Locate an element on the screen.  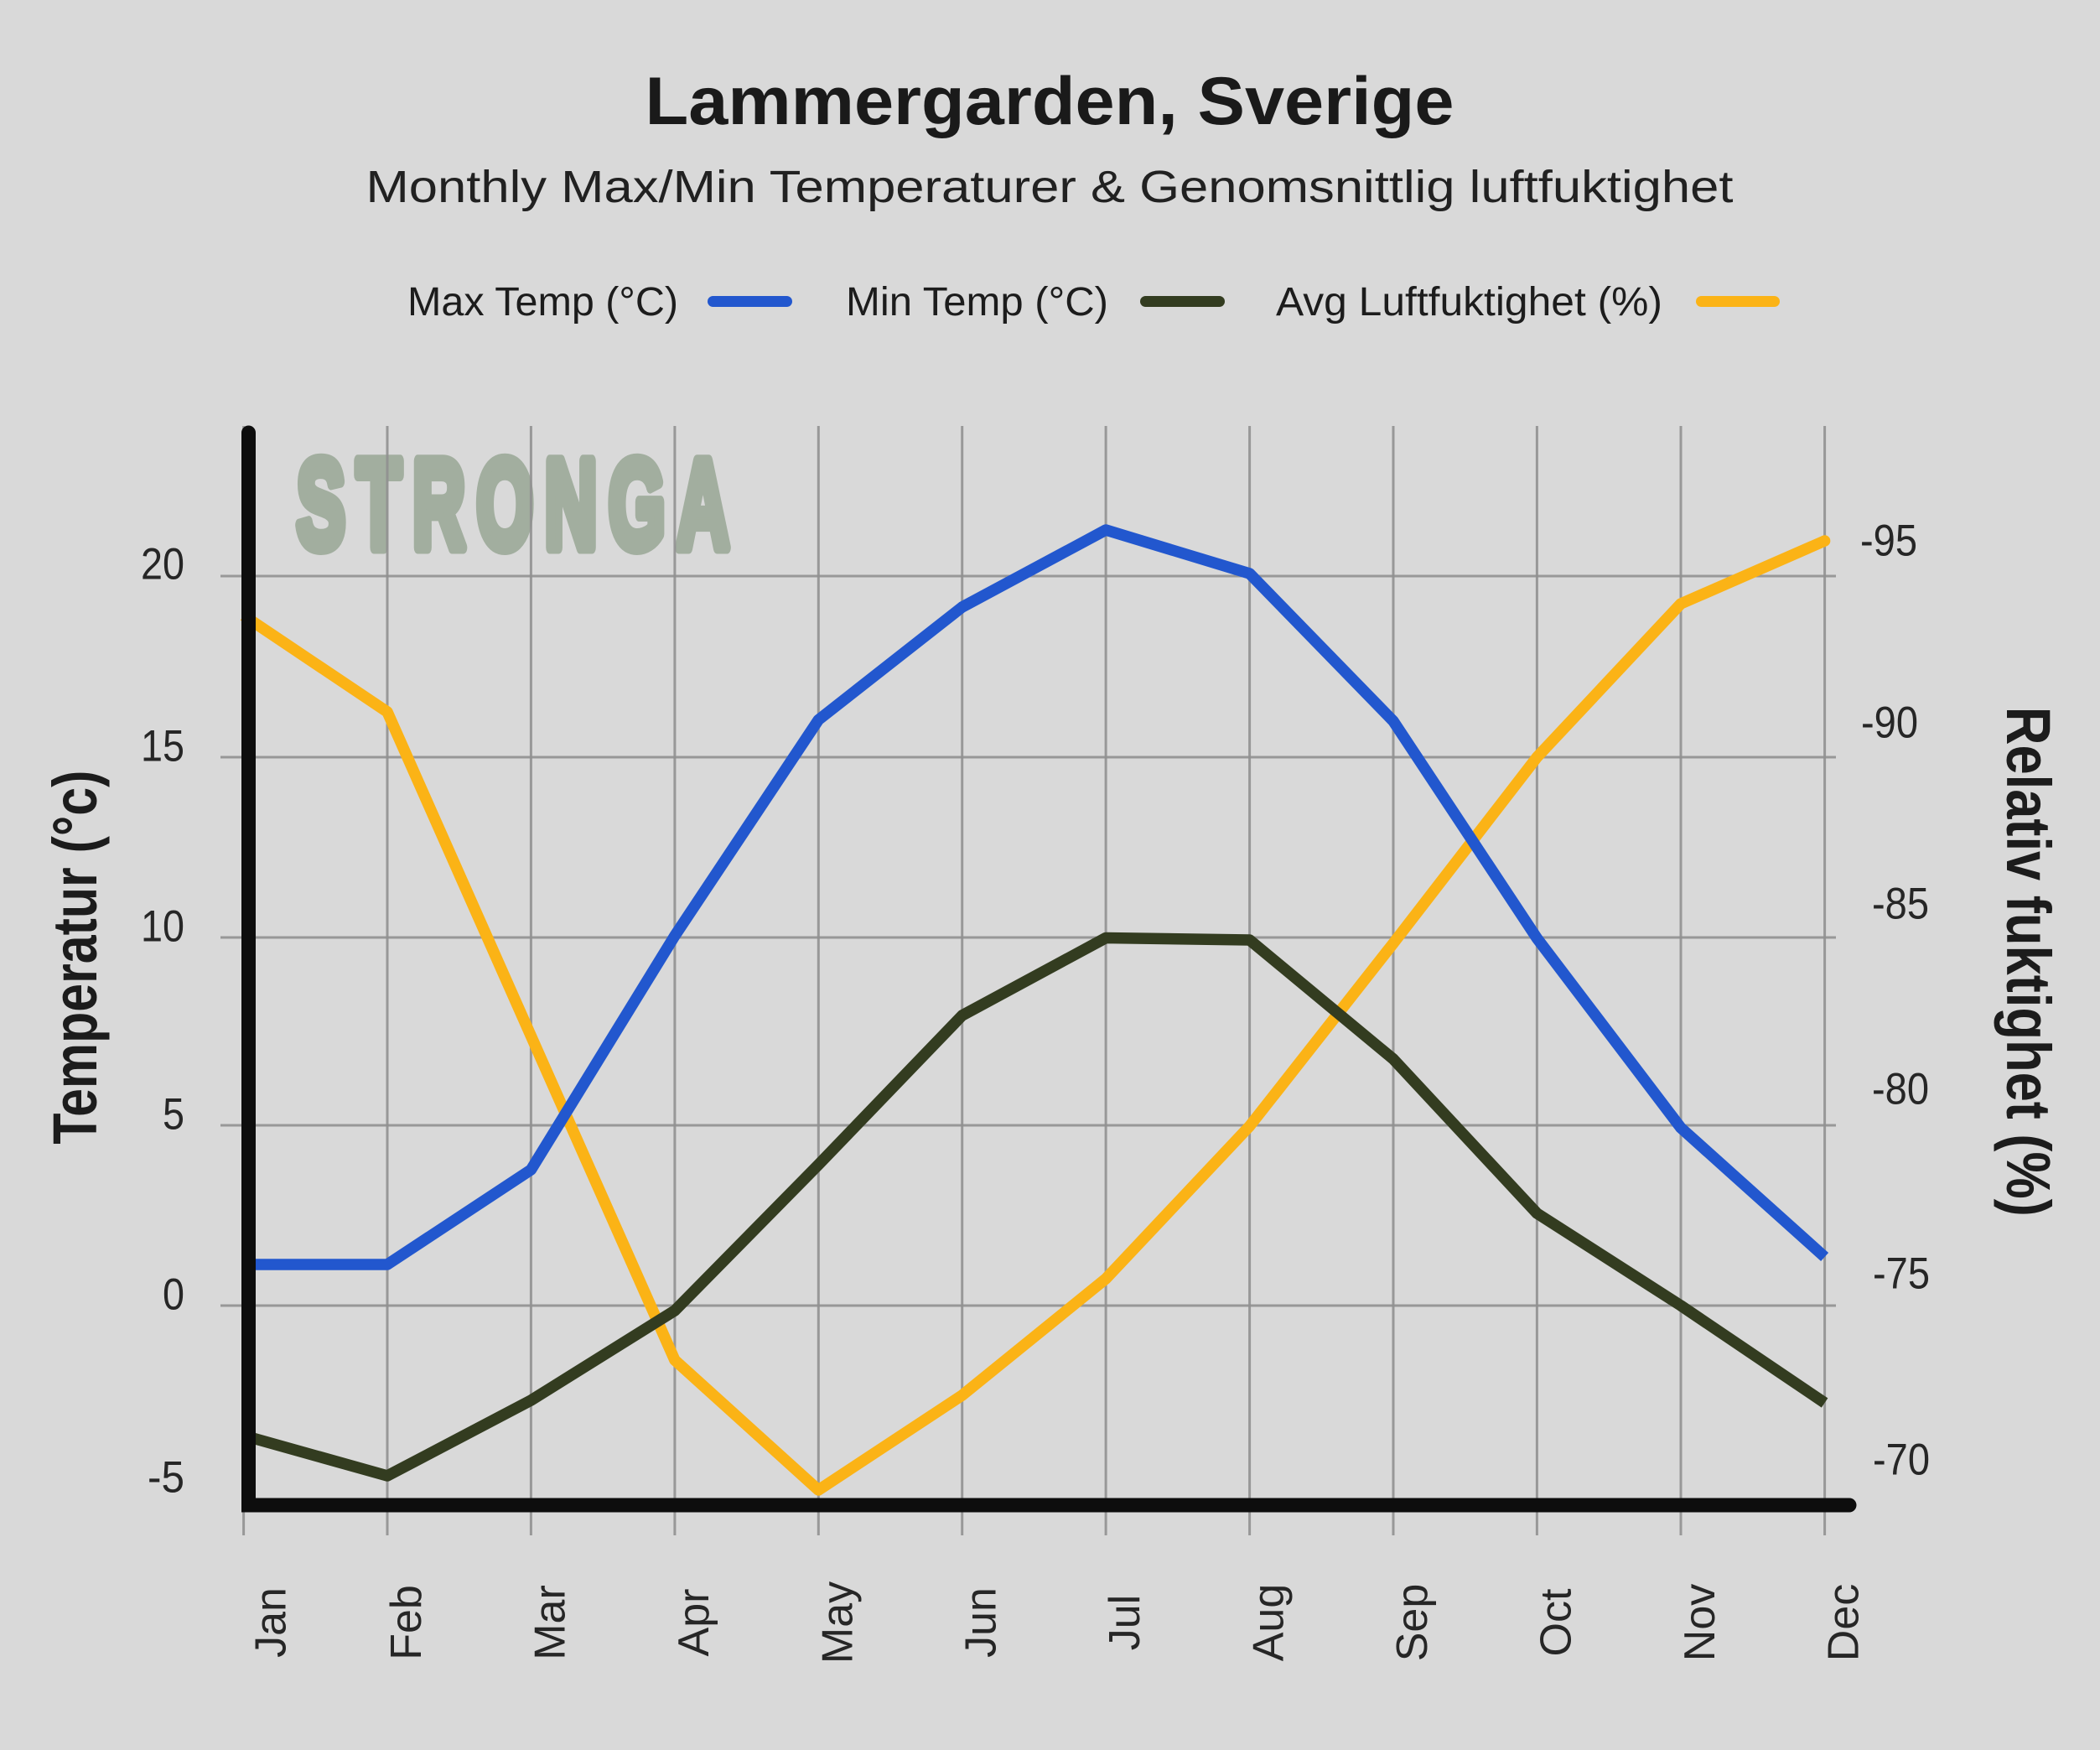
svg-text: -95 is located at coordinates (1888, 541).